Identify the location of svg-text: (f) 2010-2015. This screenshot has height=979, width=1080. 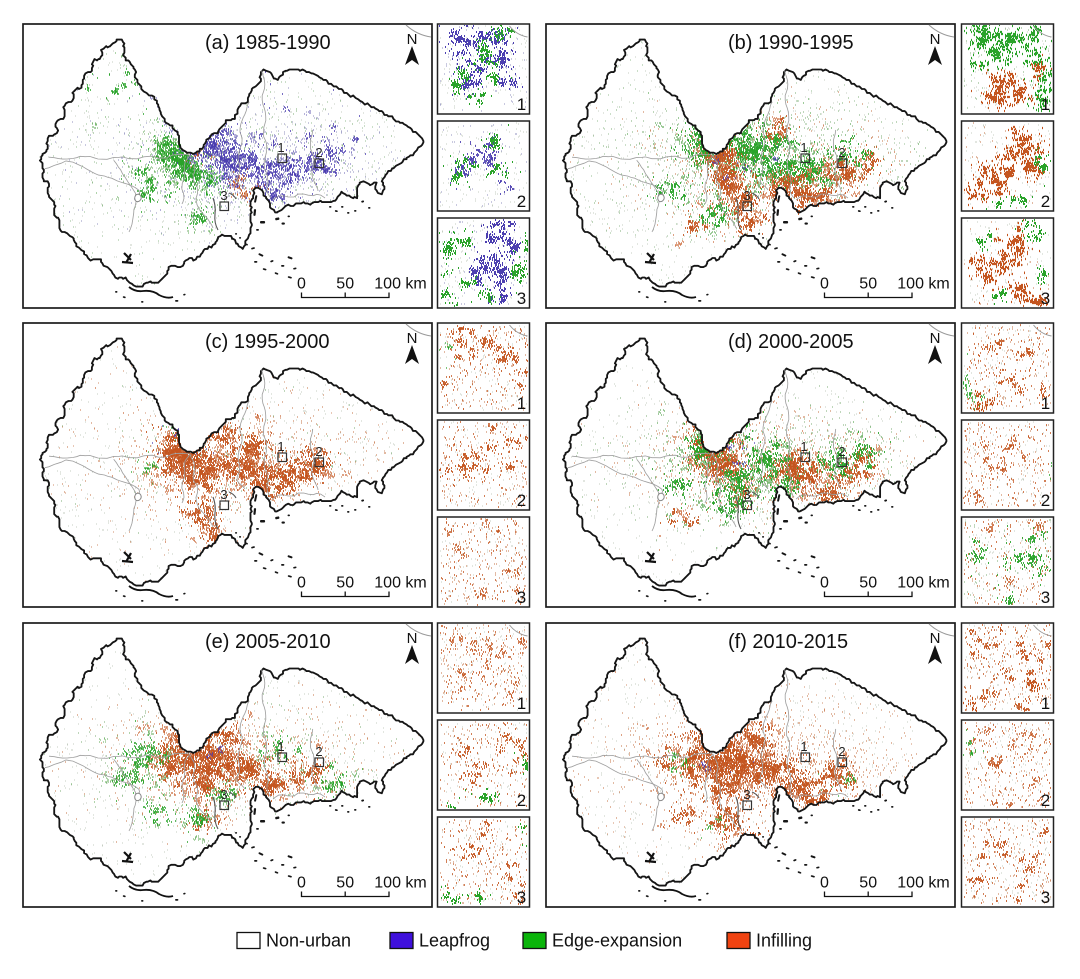
(788, 642).